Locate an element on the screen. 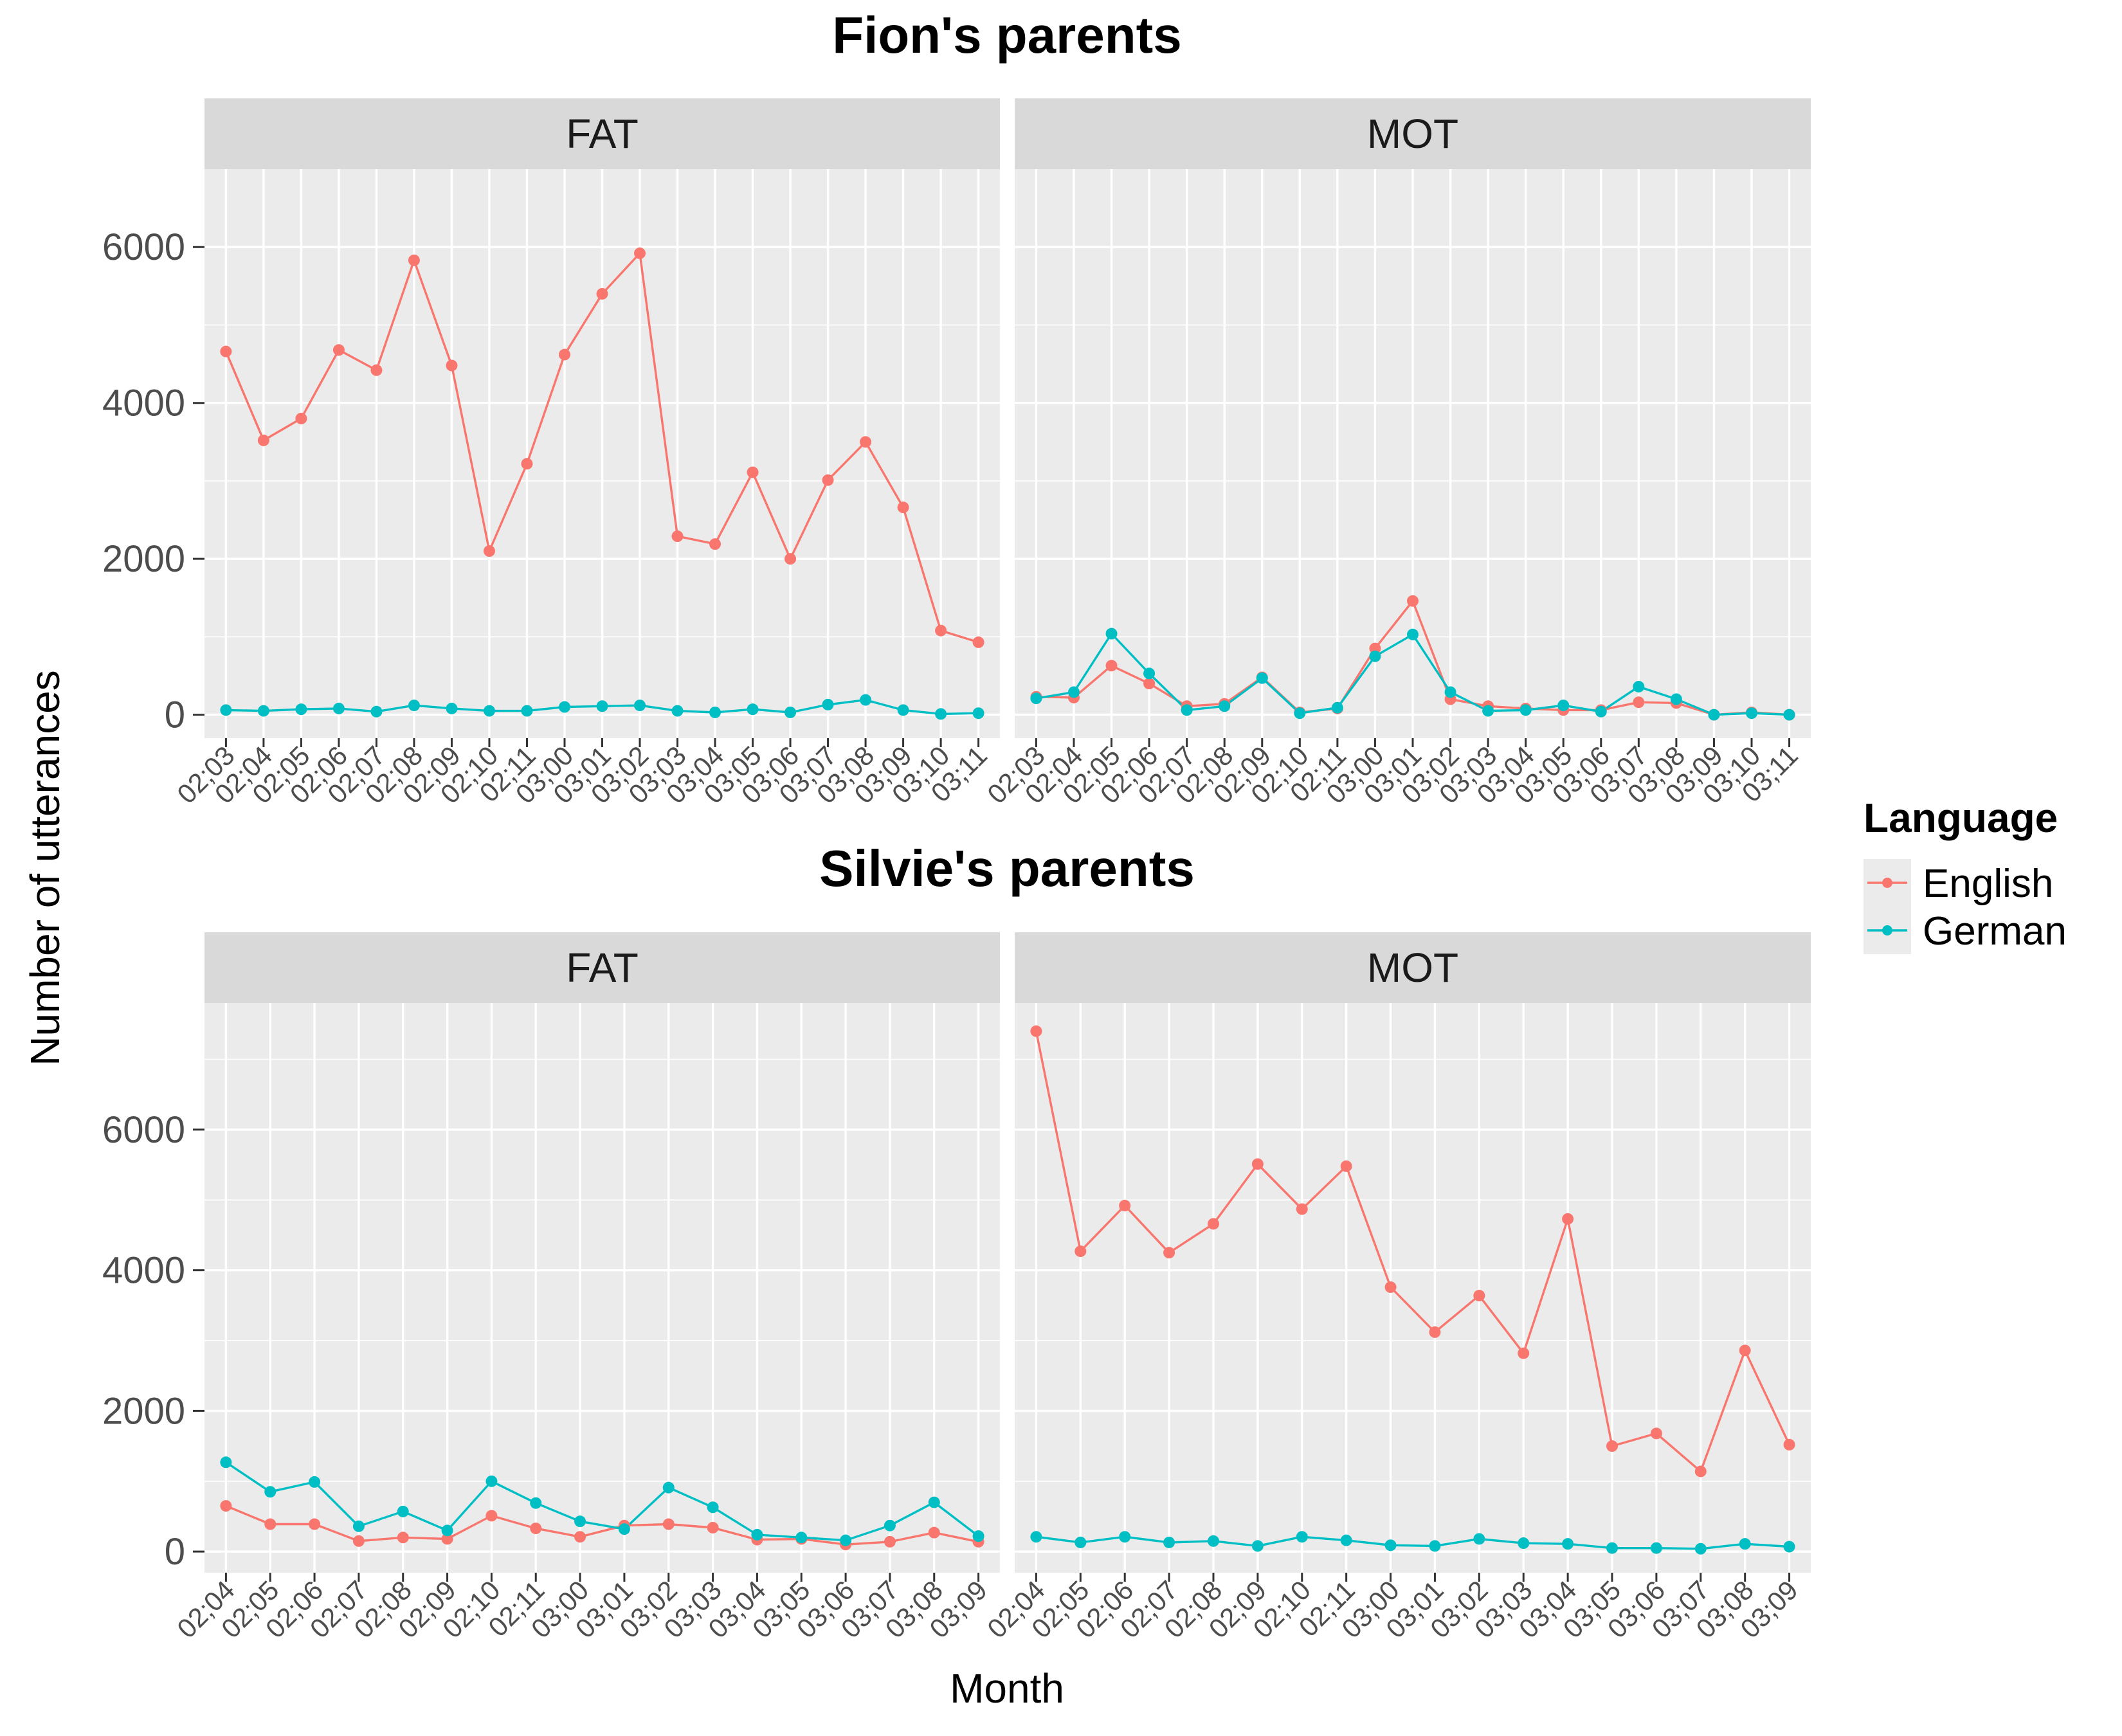 The height and width of the screenshot is (1736, 2122). legend-label-german: German is located at coordinates (1995, 931).